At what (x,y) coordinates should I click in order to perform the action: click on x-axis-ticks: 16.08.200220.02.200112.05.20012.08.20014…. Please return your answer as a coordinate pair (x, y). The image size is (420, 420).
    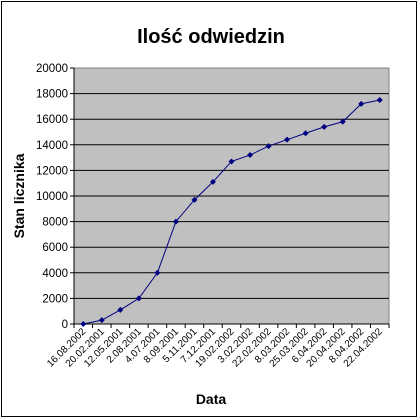
    Looking at the image, I should click on (217, 346).